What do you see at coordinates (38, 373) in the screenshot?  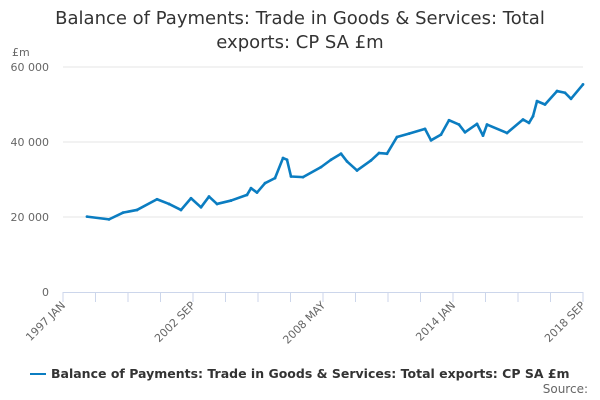 I see `legend-line-symbol` at bounding box center [38, 373].